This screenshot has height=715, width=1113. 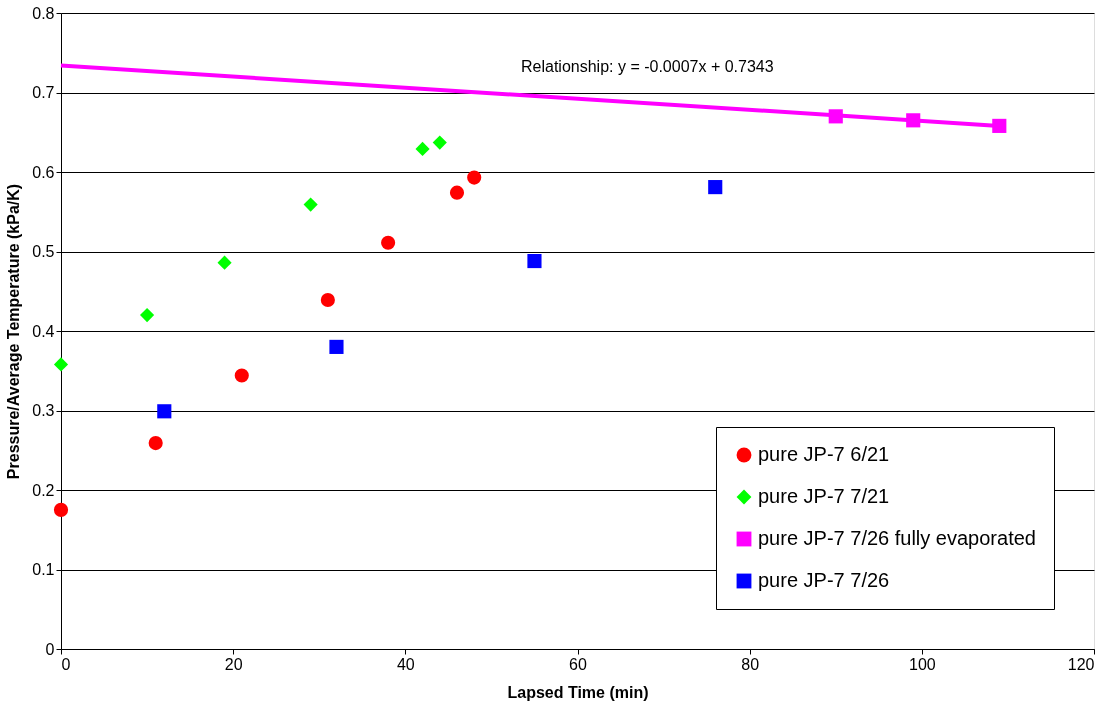 I want to click on x-tick-label: 100, so click(x=922, y=664).